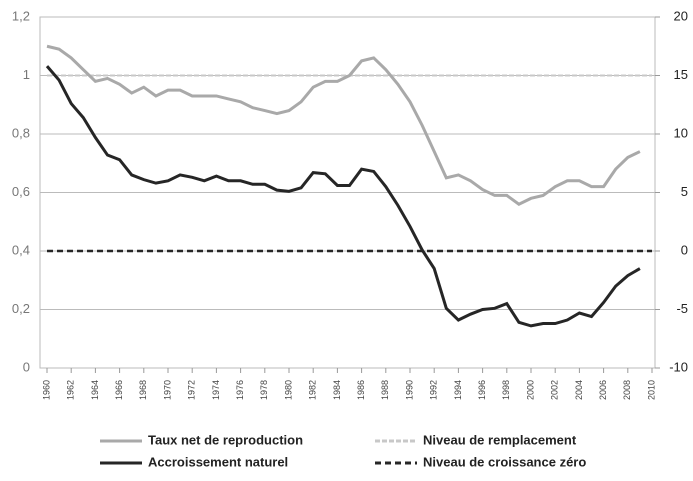 This screenshot has height=481, width=693. Describe the element at coordinates (71, 390) in the screenshot. I see `x-tick-label: 1962` at that location.